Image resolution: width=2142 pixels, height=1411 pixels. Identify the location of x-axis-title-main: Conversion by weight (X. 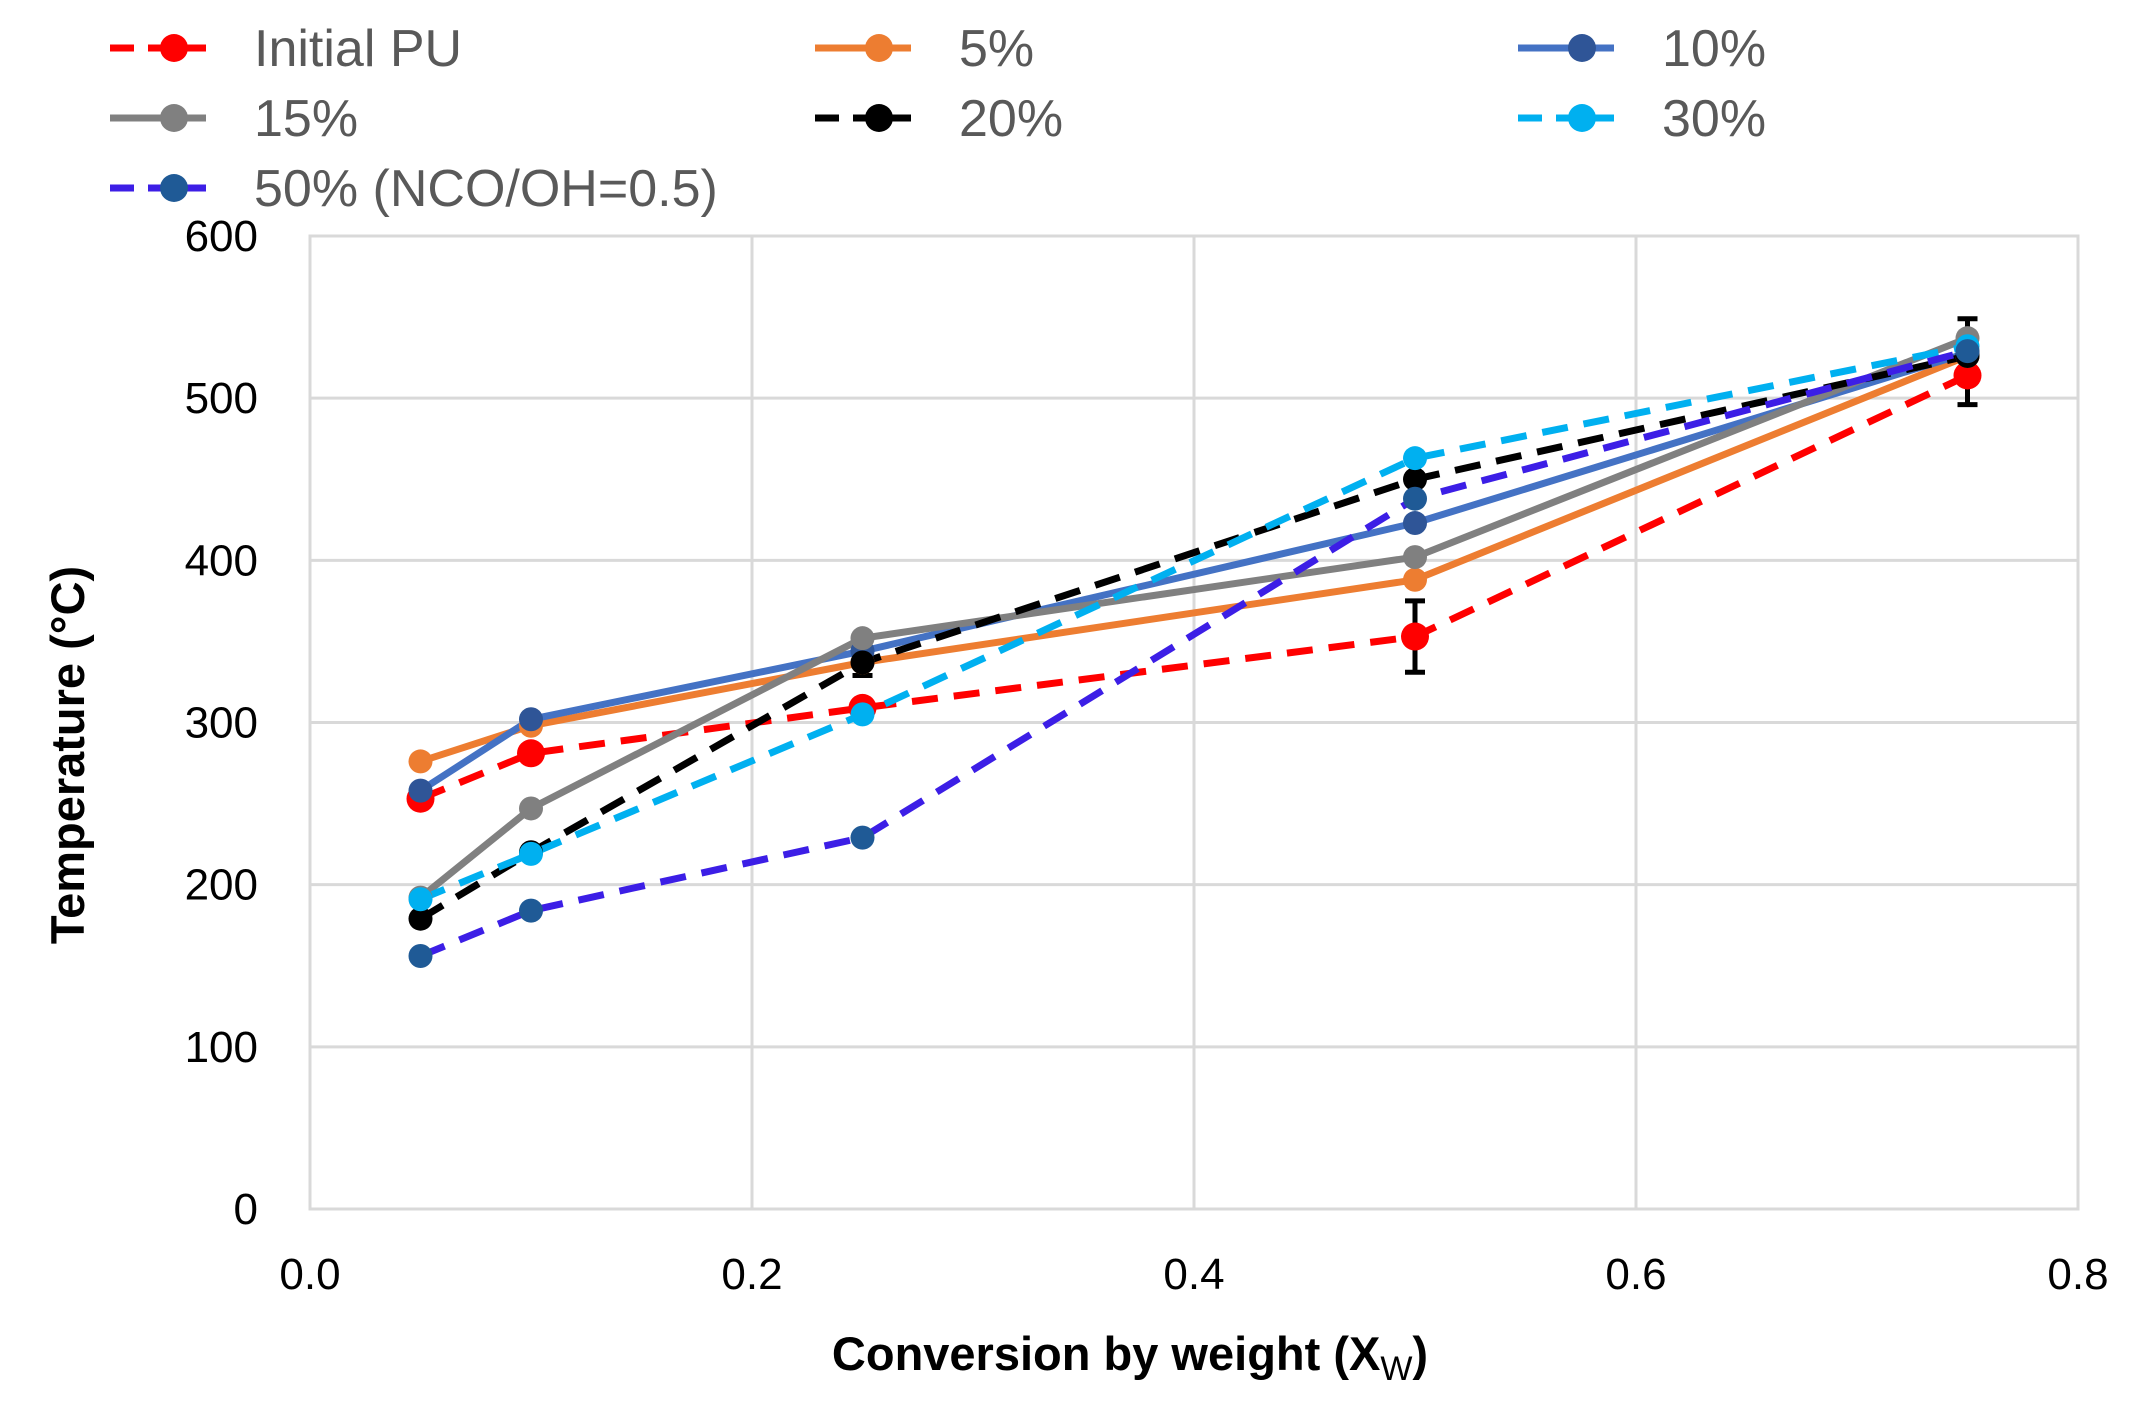
(1106, 1353).